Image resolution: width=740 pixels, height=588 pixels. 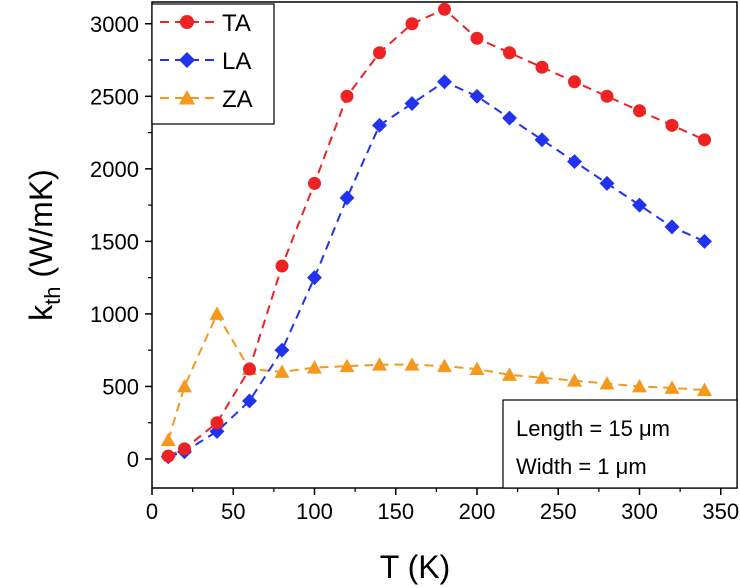 What do you see at coordinates (720, 511) in the screenshot?
I see `x-tick-label: 350` at bounding box center [720, 511].